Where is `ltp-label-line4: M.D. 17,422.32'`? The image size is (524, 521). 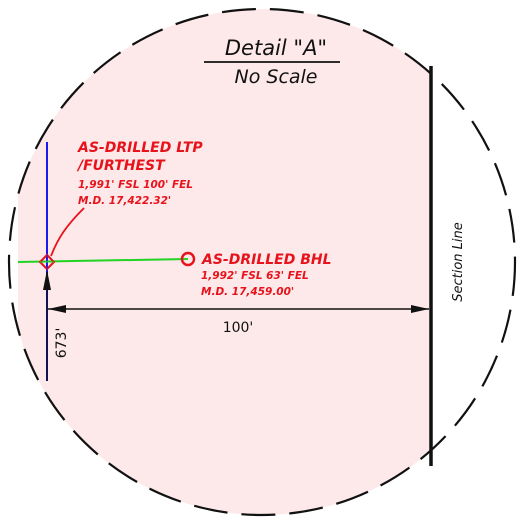
ltp-label-line4: M.D. 17,422.32' is located at coordinates (124, 201).